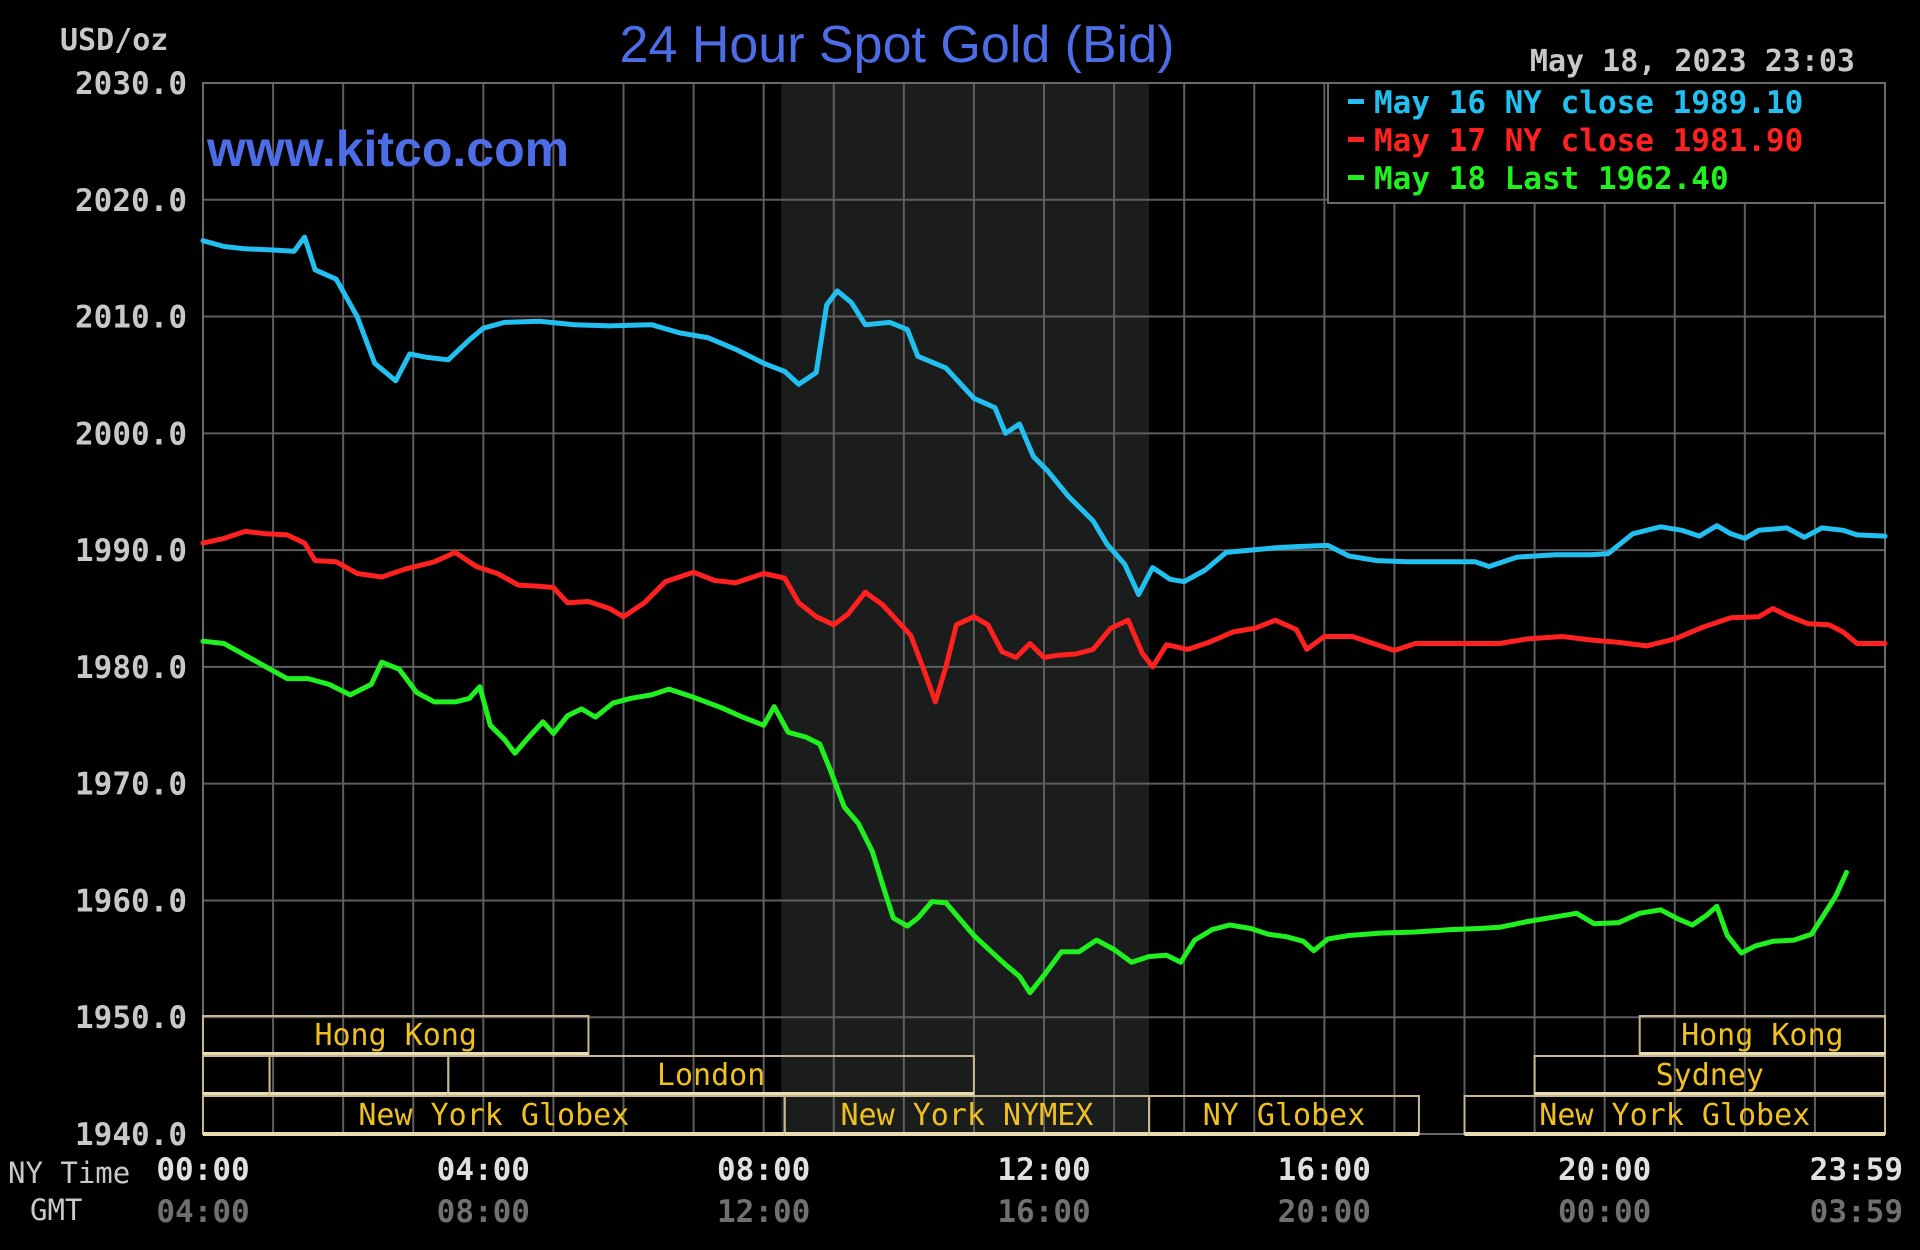  I want to click on y-tick-label: 1950.0, so click(131, 1018).